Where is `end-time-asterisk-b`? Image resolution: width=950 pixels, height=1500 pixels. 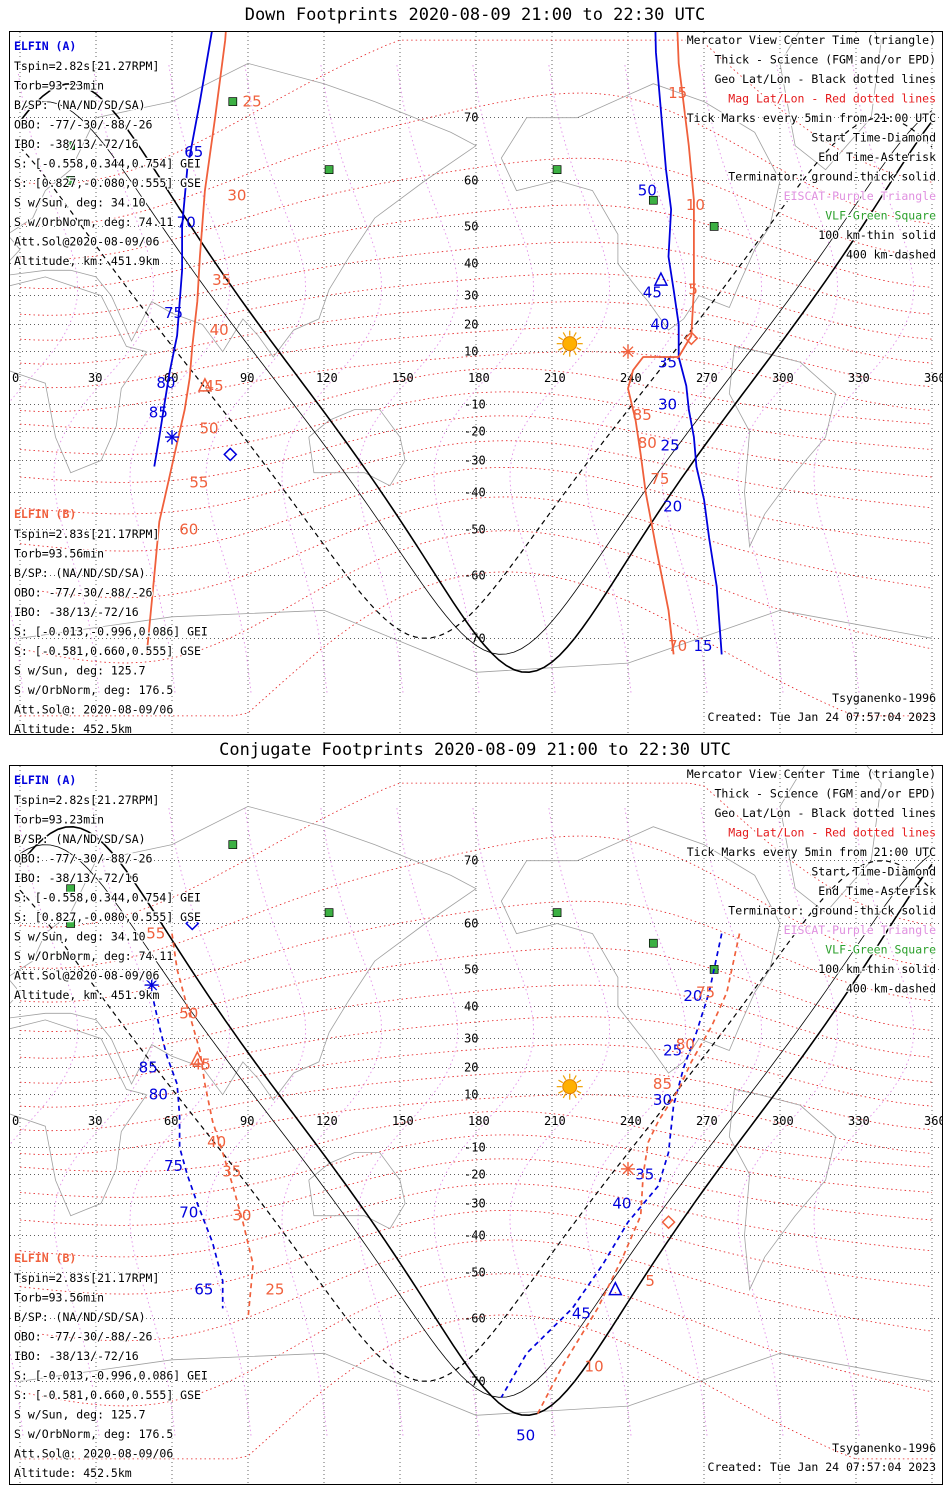 end-time-asterisk-b is located at coordinates (628, 351).